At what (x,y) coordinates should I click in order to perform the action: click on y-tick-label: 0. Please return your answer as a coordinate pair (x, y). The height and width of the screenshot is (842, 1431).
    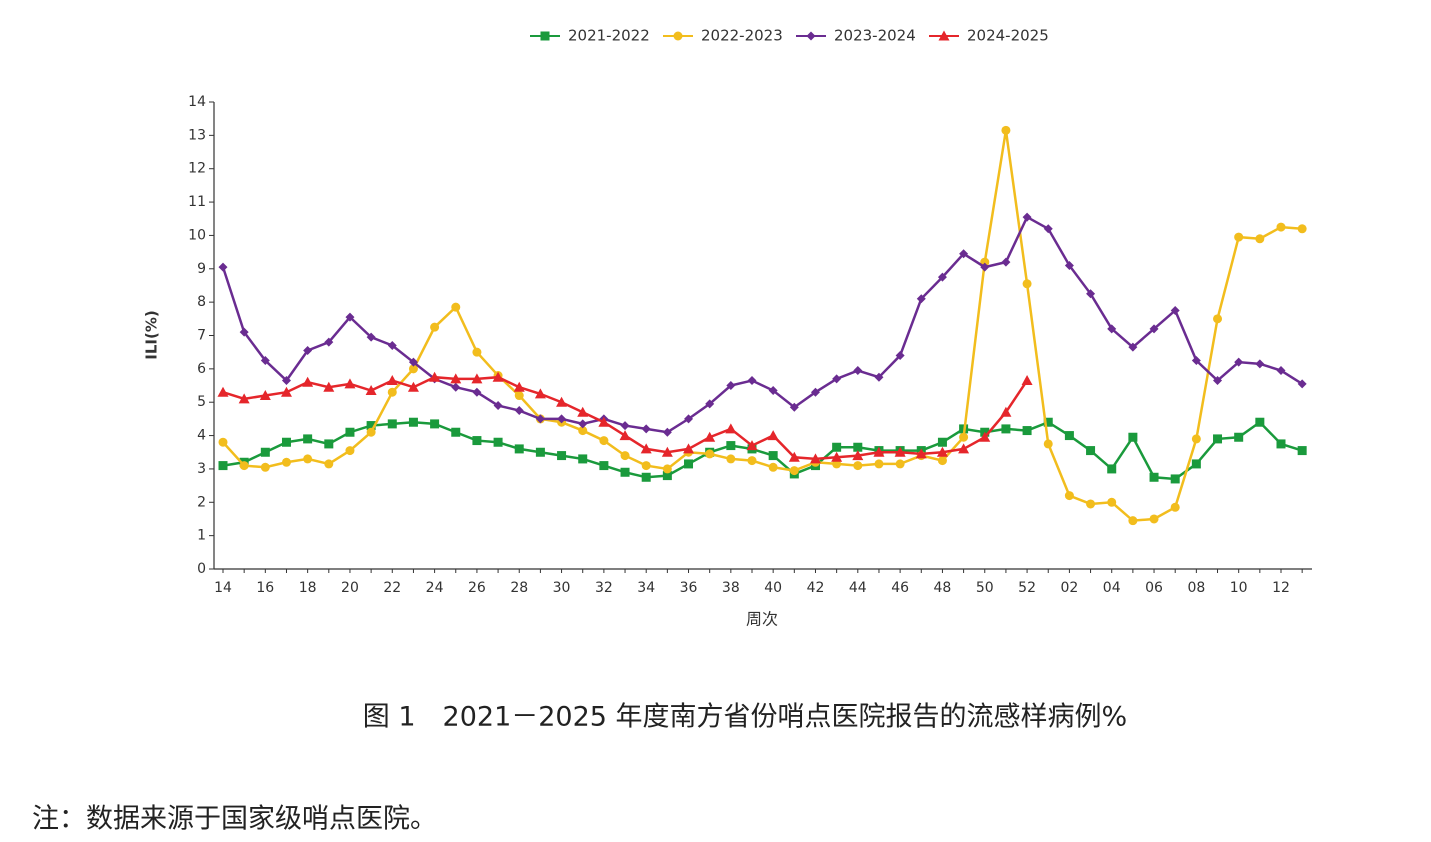
    Looking at the image, I should click on (201, 569).